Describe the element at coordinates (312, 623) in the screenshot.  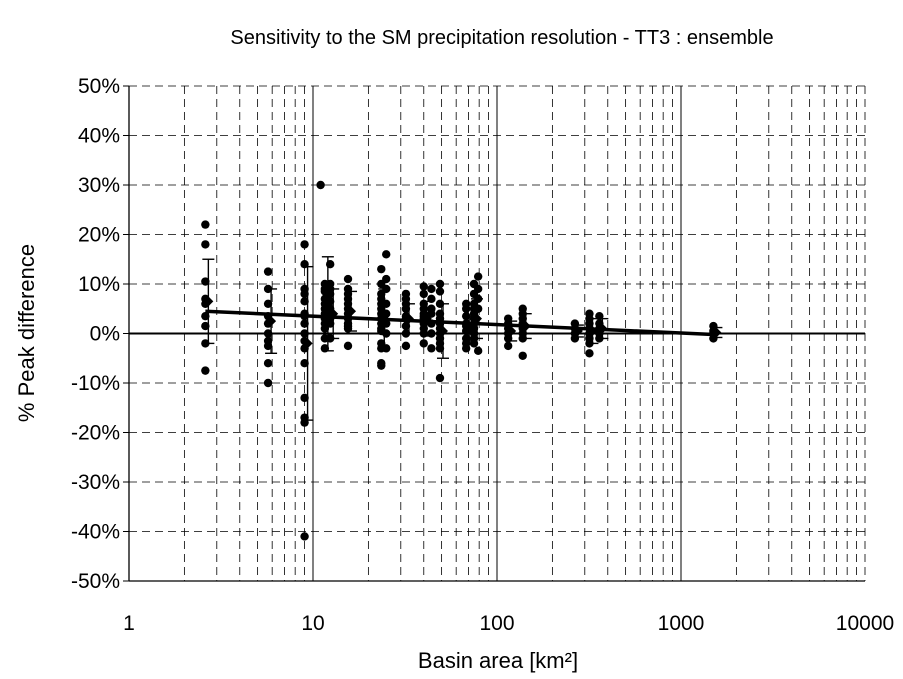
I see `x-tick-label: 10` at that location.